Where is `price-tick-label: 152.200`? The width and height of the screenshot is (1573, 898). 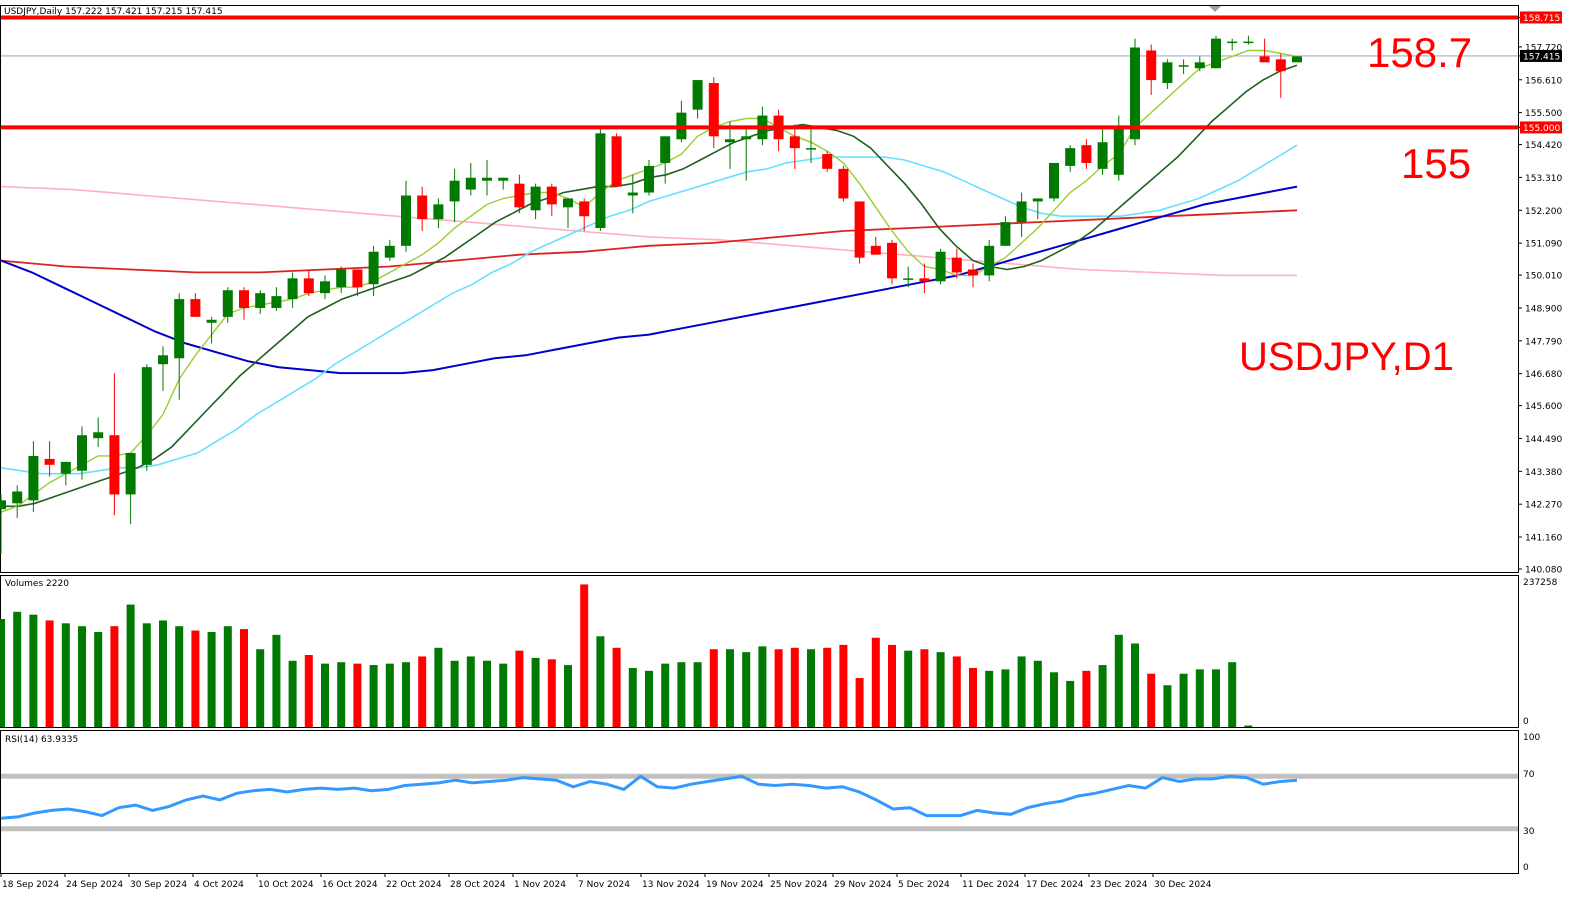
price-tick-label: 152.200 is located at coordinates (1543, 212).